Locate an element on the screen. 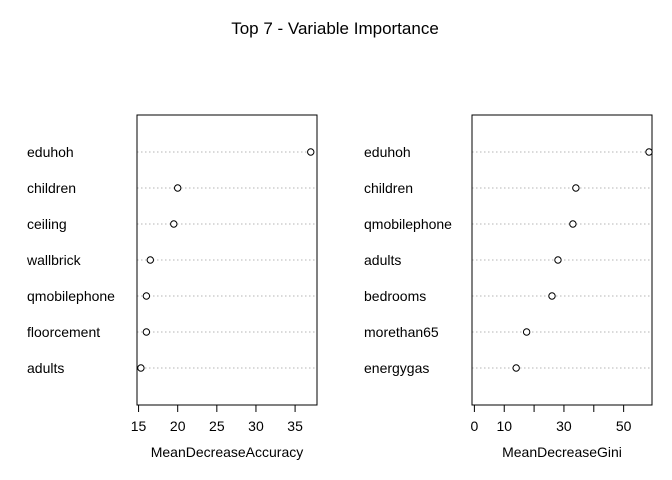 The width and height of the screenshot is (672, 480). category-label: wallbrick is located at coordinates (54, 260).